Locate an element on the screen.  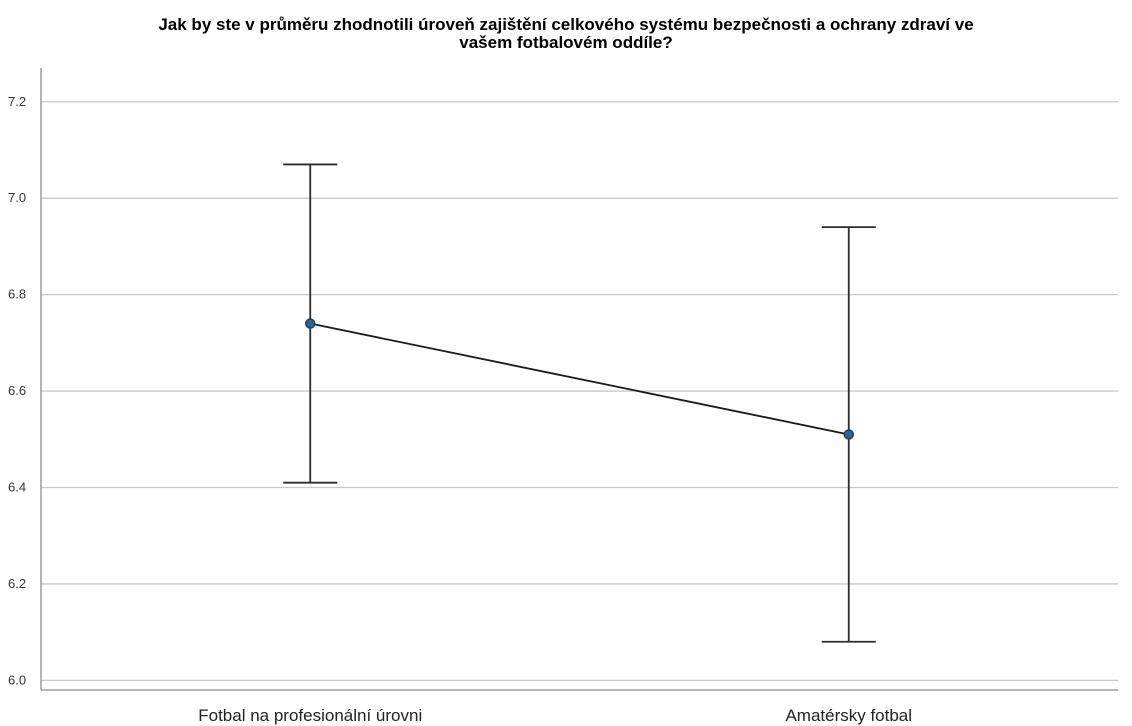
y-tick-label: 6.0 is located at coordinates (17, 679).